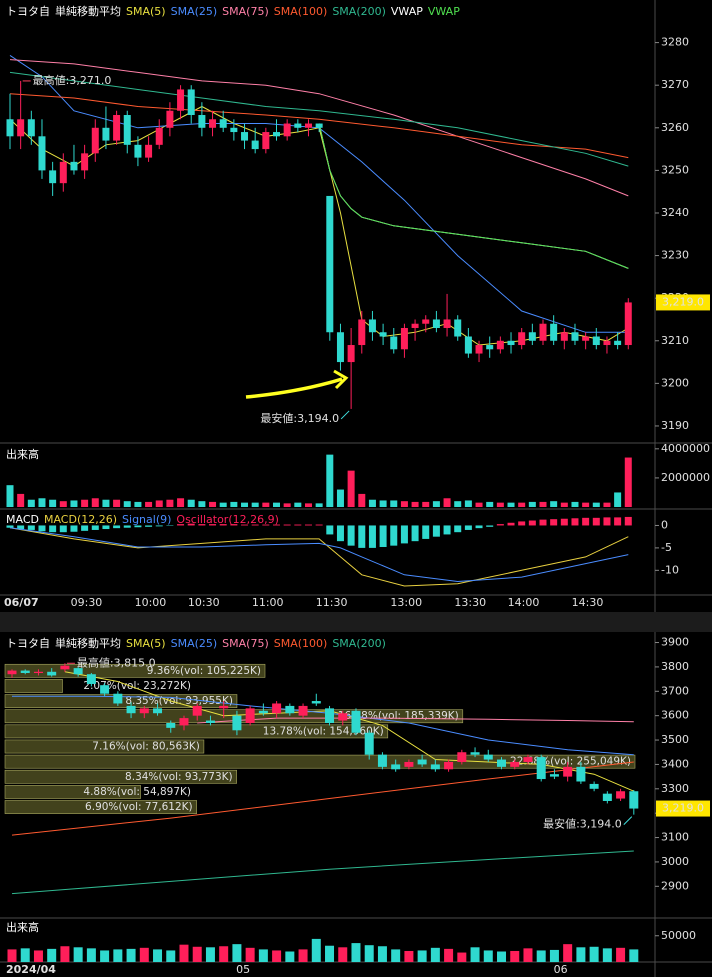 The image size is (712, 977). Describe the element at coordinates (245, 643) in the screenshot. I see `legend-entry: SMA(75)` at that location.